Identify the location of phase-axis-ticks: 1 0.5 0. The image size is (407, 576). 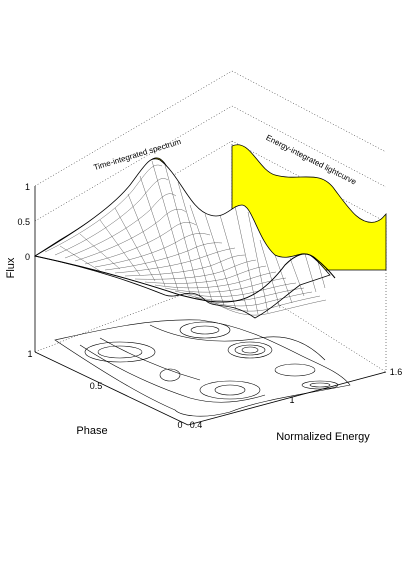
(104, 389).